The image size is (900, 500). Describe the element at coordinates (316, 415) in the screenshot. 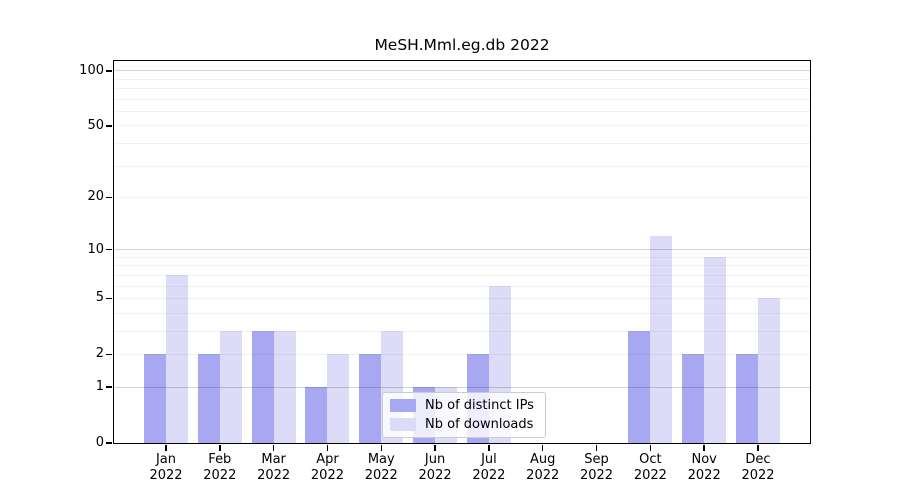

I see `bar-distinct-ips-apr` at that location.